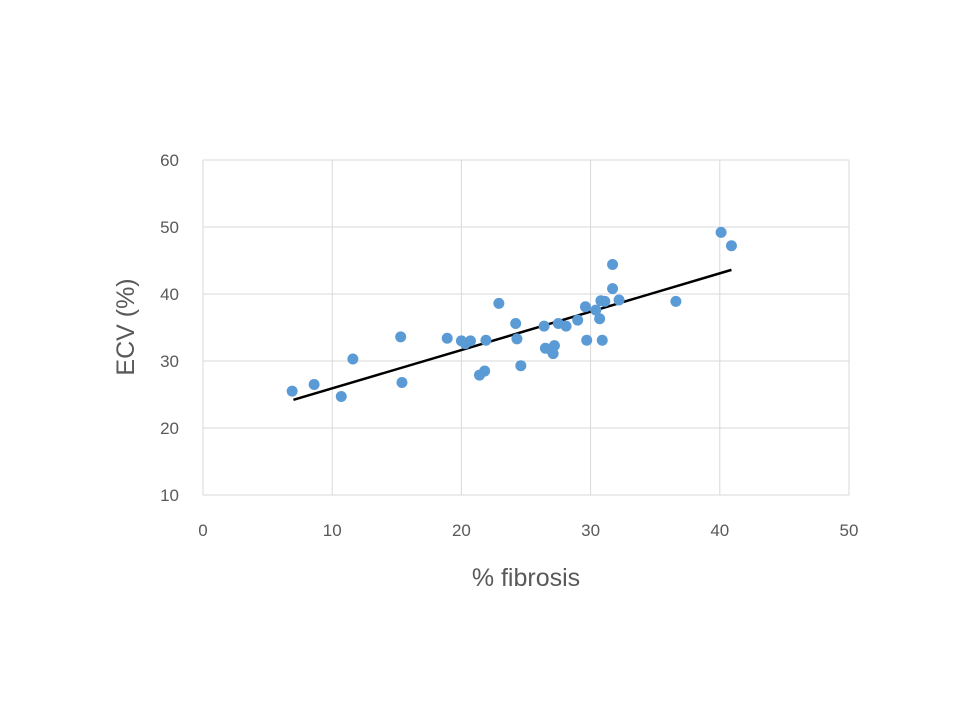 The height and width of the screenshot is (720, 960). What do you see at coordinates (461, 530) in the screenshot?
I see `x-tick-label: 20` at bounding box center [461, 530].